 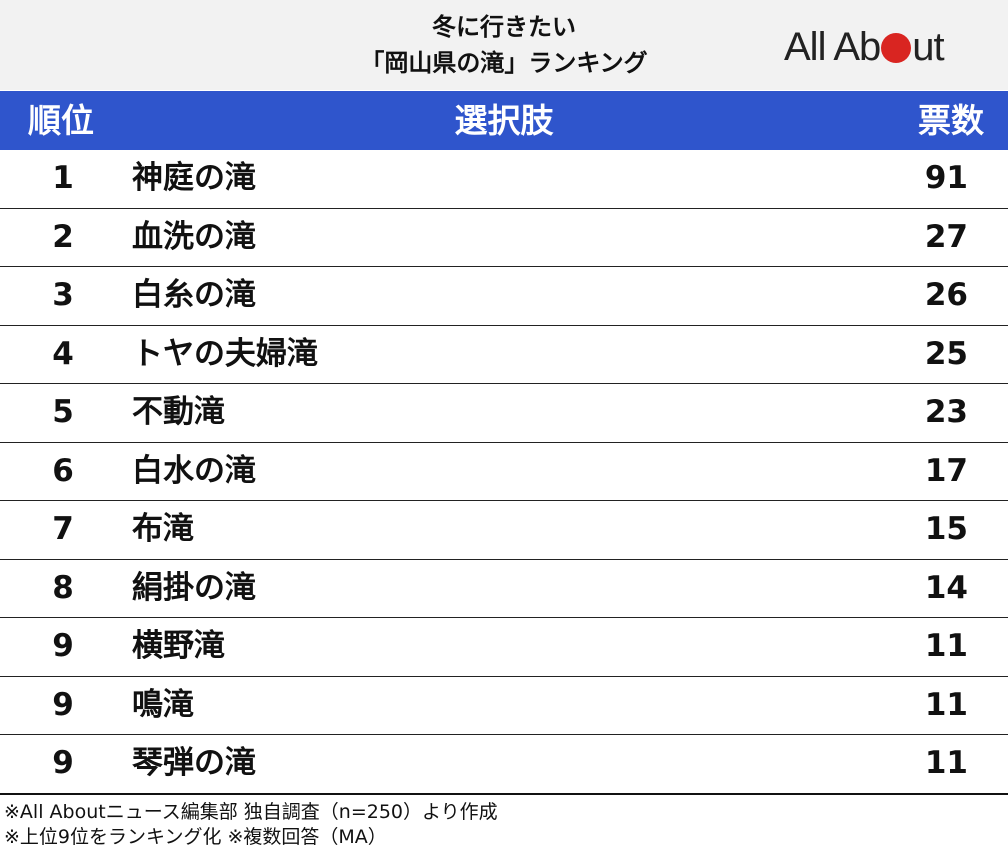 What do you see at coordinates (928, 47) in the screenshot?
I see `logo-text-end: ut` at bounding box center [928, 47].